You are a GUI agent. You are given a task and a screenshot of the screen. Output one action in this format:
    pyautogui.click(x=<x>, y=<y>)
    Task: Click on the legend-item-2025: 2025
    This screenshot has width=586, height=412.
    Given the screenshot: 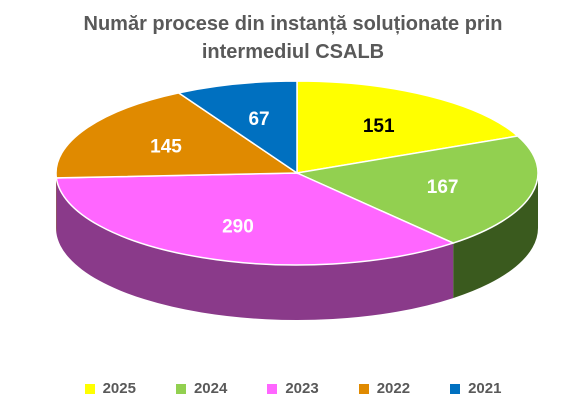 What is the action you would take?
    pyautogui.click(x=110, y=388)
    